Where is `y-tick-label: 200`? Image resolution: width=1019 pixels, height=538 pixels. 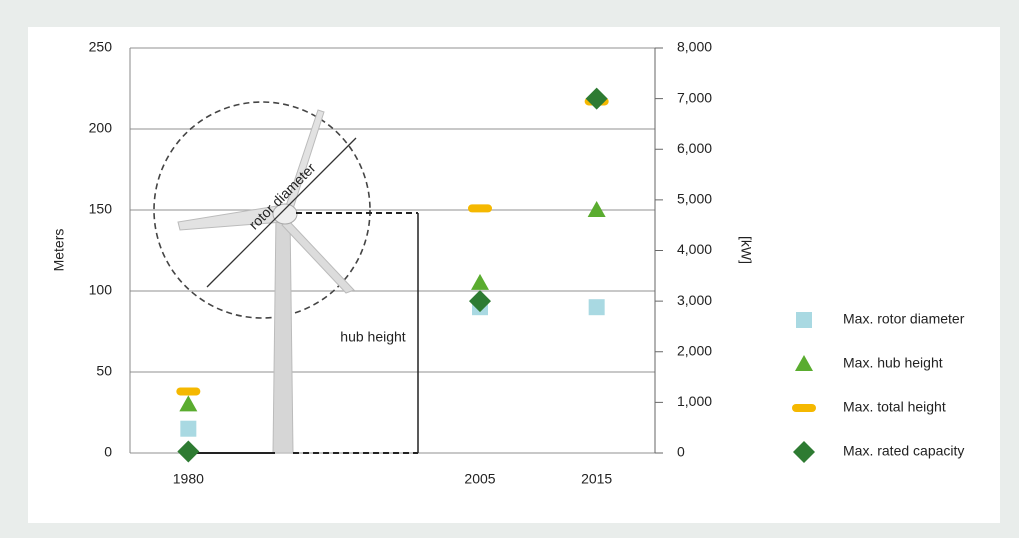 y-tick-label: 200 is located at coordinates (101, 128).